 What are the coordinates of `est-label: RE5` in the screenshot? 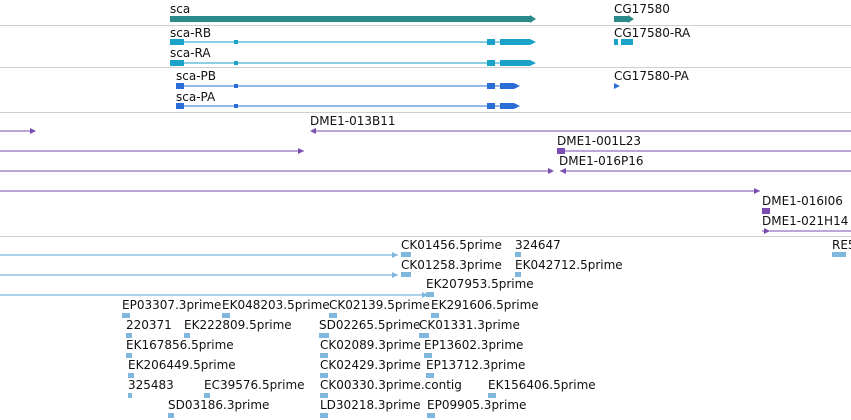 It's located at (841, 245).